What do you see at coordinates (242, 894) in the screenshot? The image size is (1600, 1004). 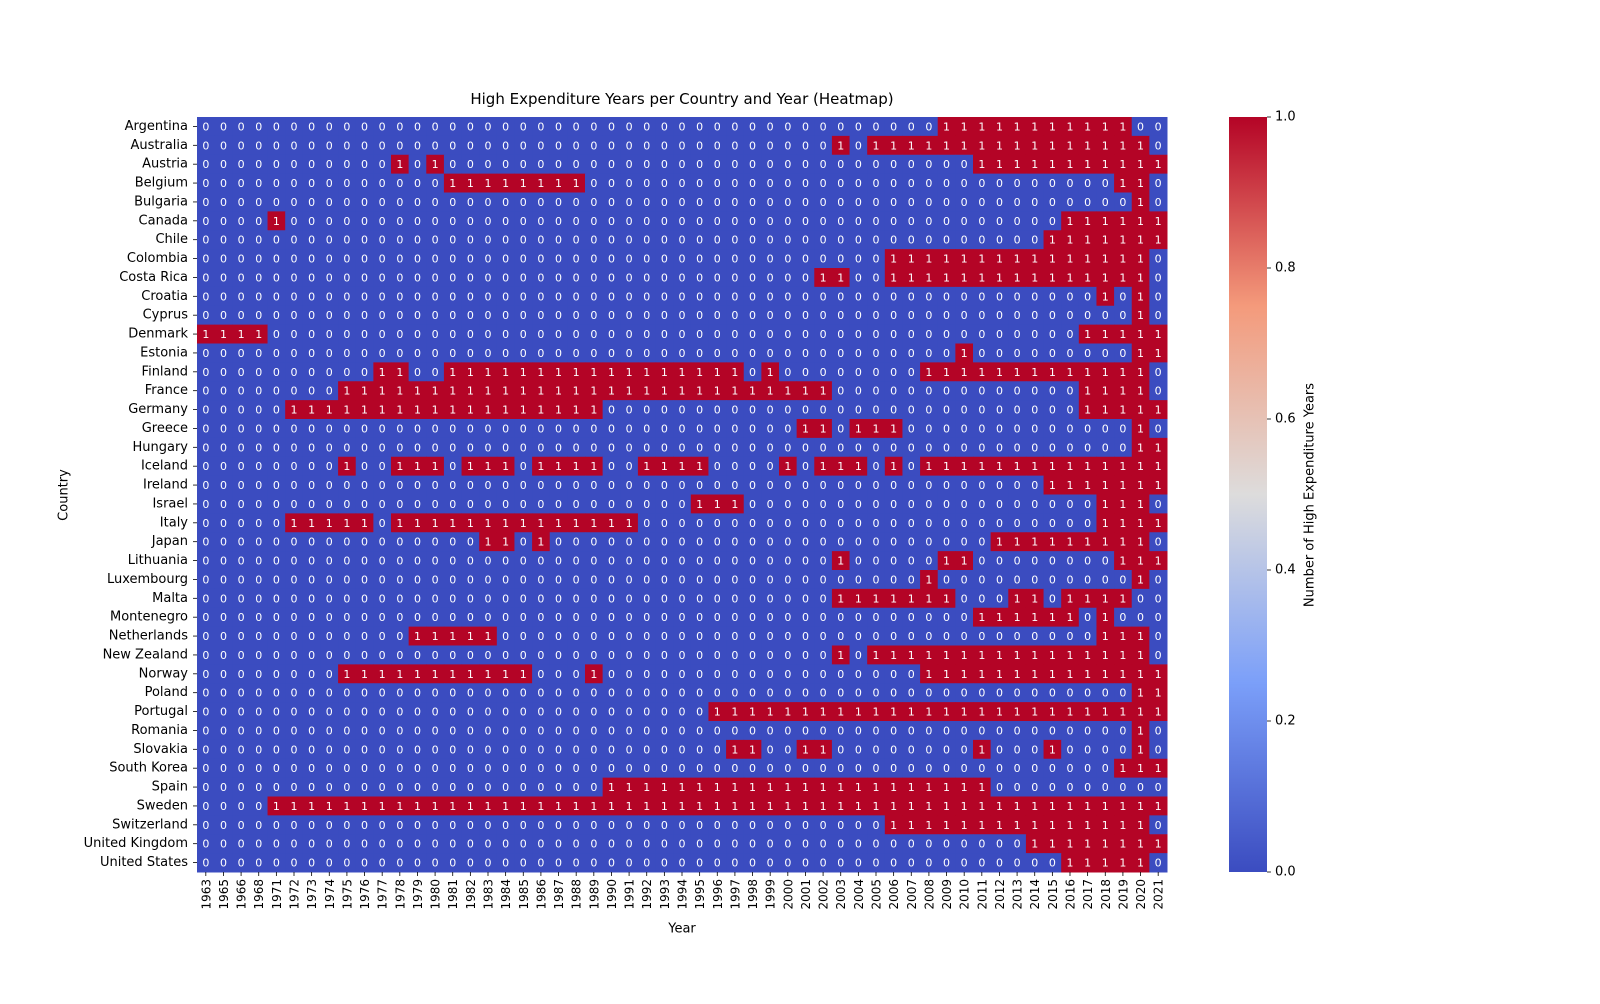 I see `x-tick-label: 1966` at bounding box center [242, 894].